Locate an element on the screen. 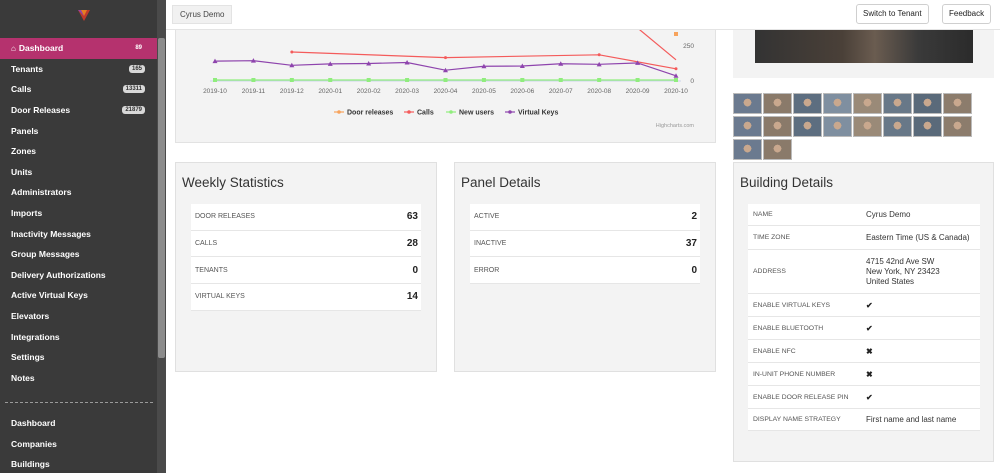 This screenshot has width=1000, height=473. detail-value: Cyrus Demo is located at coordinates (888, 214).